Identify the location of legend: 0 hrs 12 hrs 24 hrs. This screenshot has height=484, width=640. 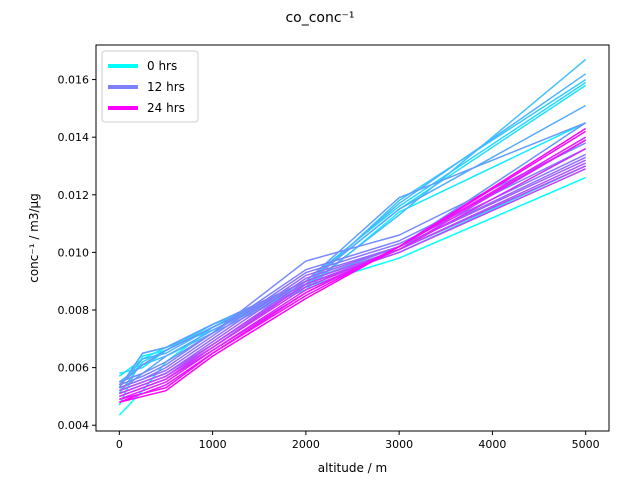
(150, 86).